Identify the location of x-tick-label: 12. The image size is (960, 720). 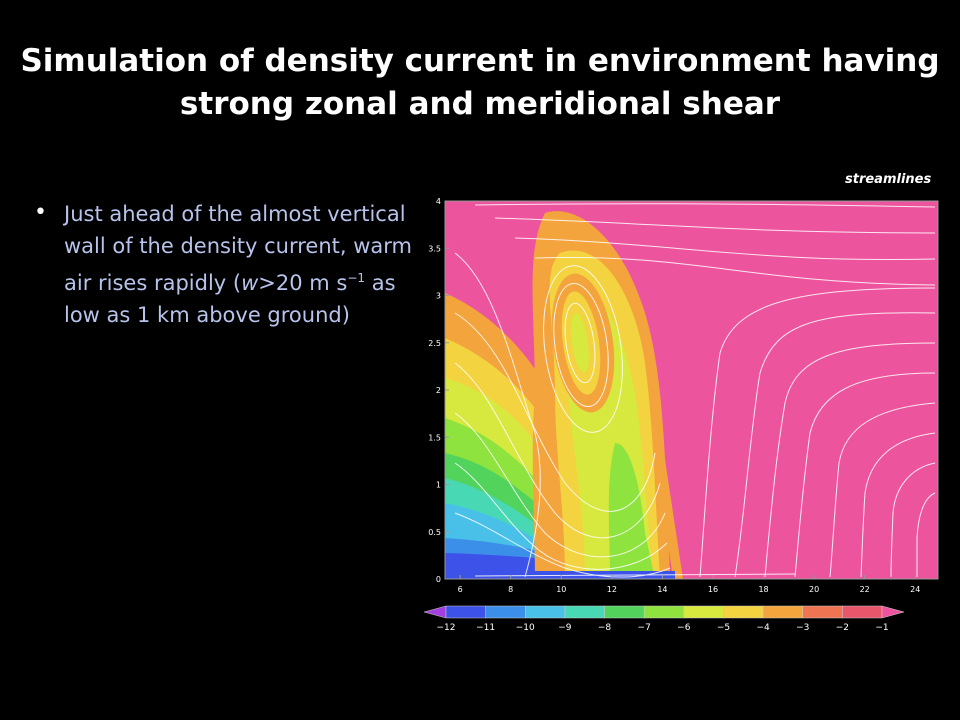
(612, 589).